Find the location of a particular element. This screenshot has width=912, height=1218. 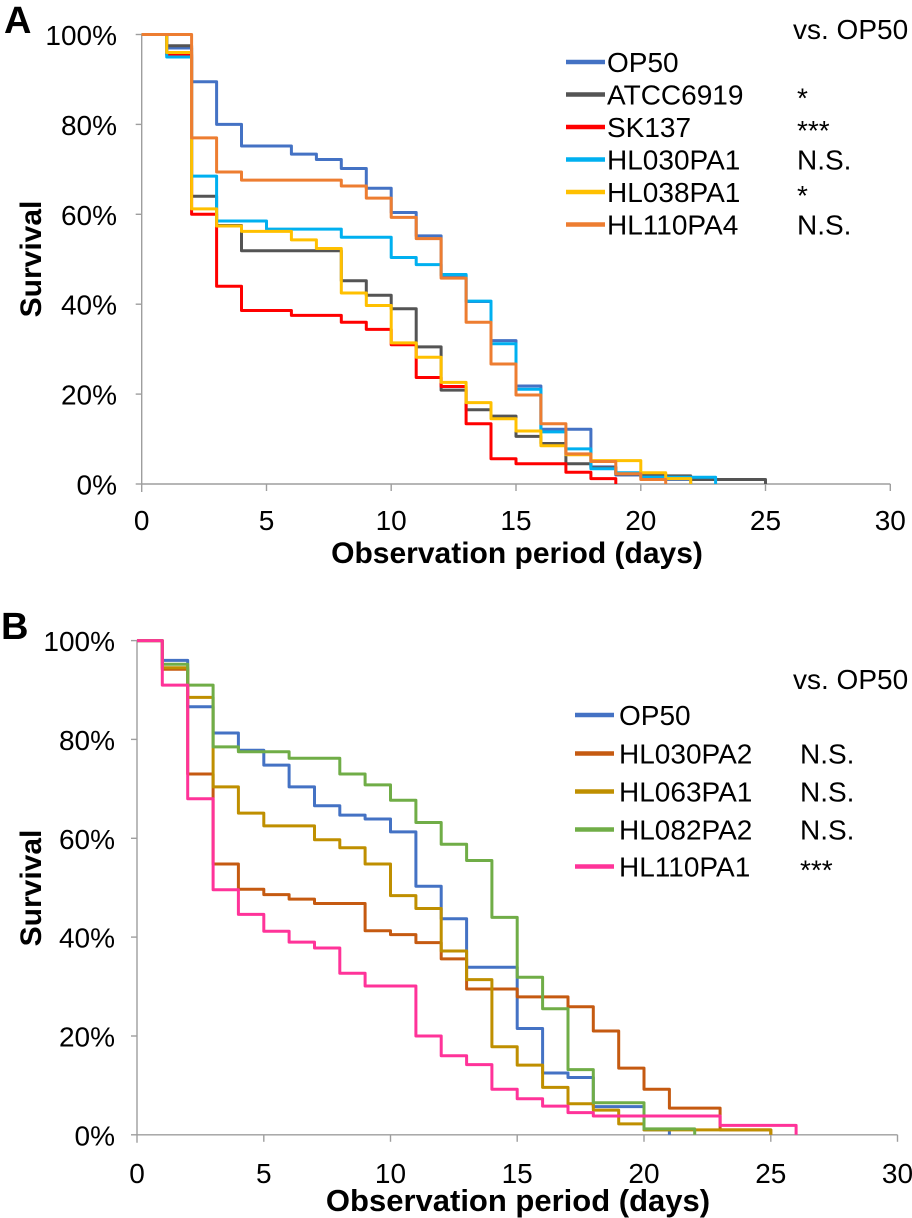

svg-text: HL063PA1 is located at coordinates (685, 792).